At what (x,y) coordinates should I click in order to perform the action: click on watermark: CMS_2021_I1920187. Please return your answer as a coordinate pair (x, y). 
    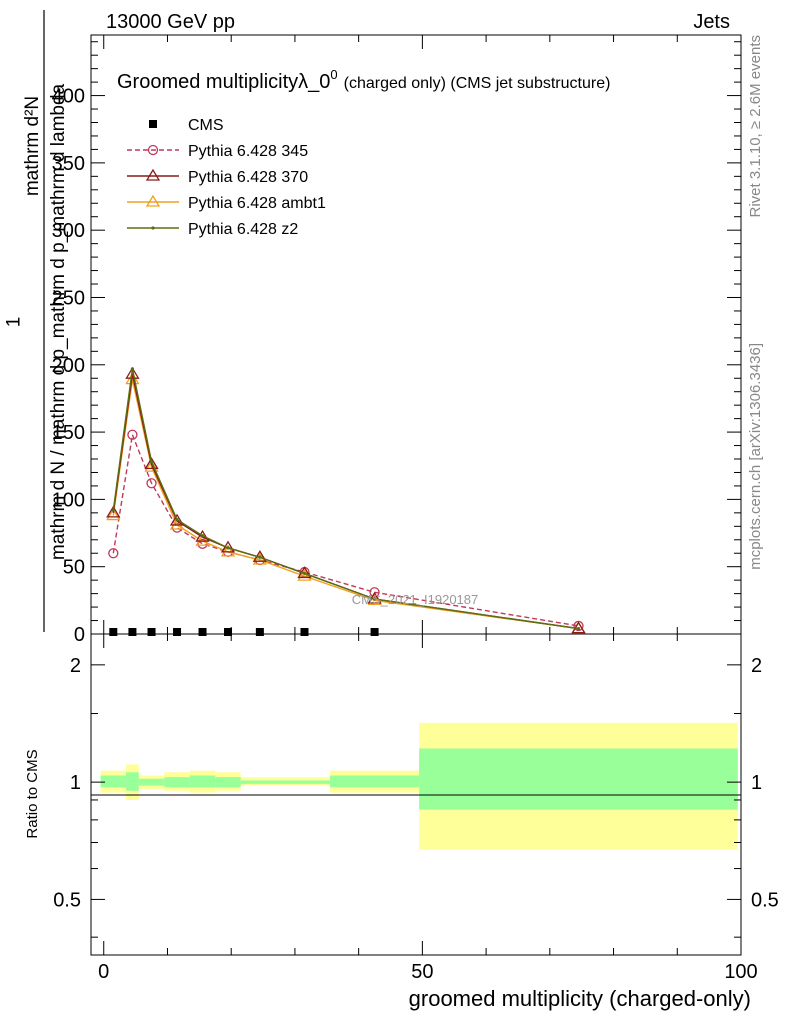
    Looking at the image, I should click on (415, 599).